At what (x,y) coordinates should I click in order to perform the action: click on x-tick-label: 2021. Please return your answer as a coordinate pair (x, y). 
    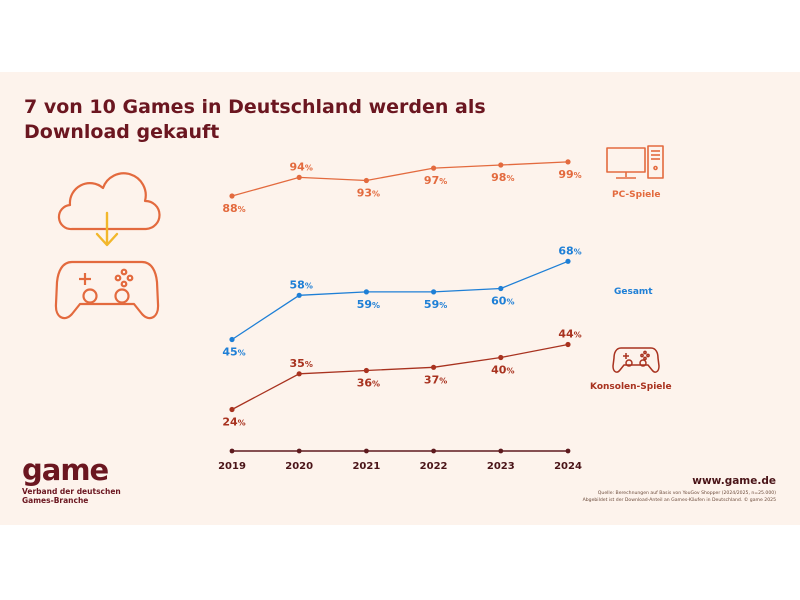
    Looking at the image, I should click on (366, 466).